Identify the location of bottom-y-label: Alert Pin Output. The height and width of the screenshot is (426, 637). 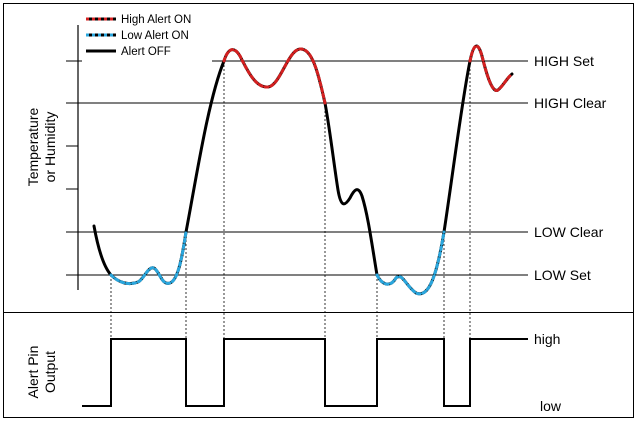
(41, 372).